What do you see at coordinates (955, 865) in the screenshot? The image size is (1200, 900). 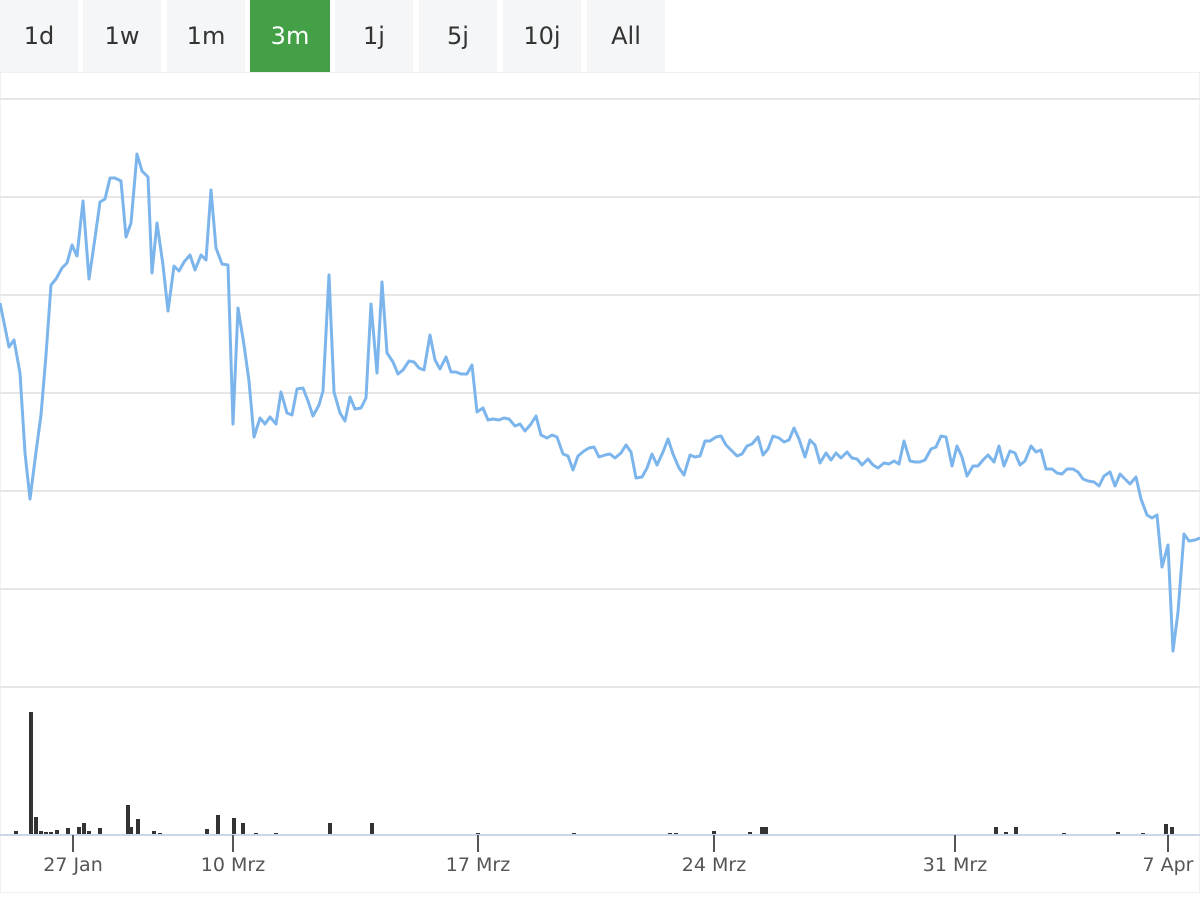 I see `x-tick-label: 31 Mrz` at bounding box center [955, 865].